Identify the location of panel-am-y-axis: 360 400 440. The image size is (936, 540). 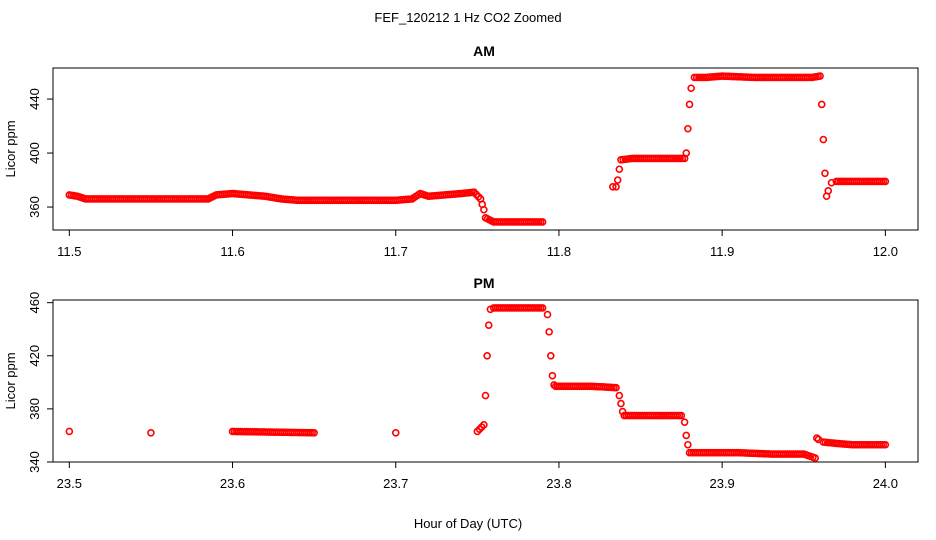
(40, 153).